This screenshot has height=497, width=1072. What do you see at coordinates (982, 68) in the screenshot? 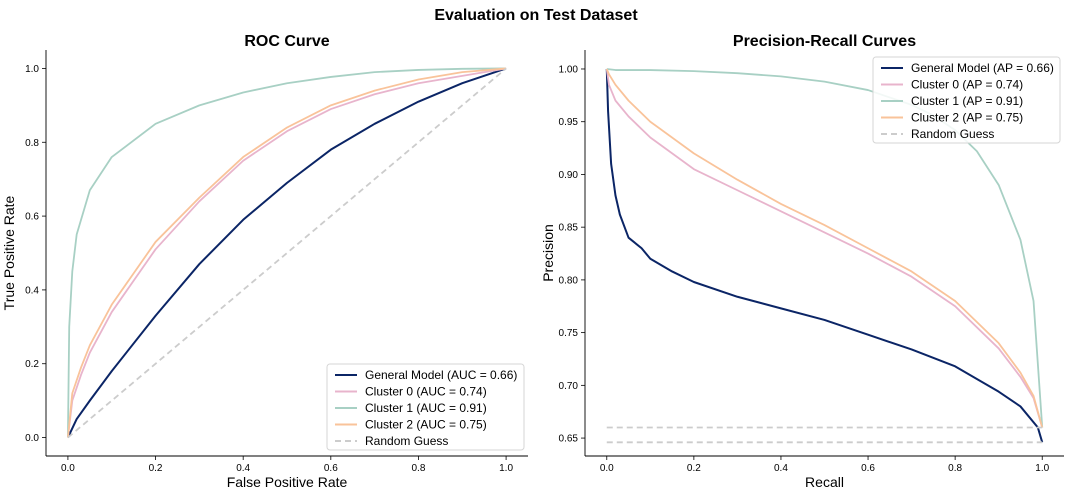
I see `pr-legend-label-0: General Model (AP = 0.66)` at bounding box center [982, 68].